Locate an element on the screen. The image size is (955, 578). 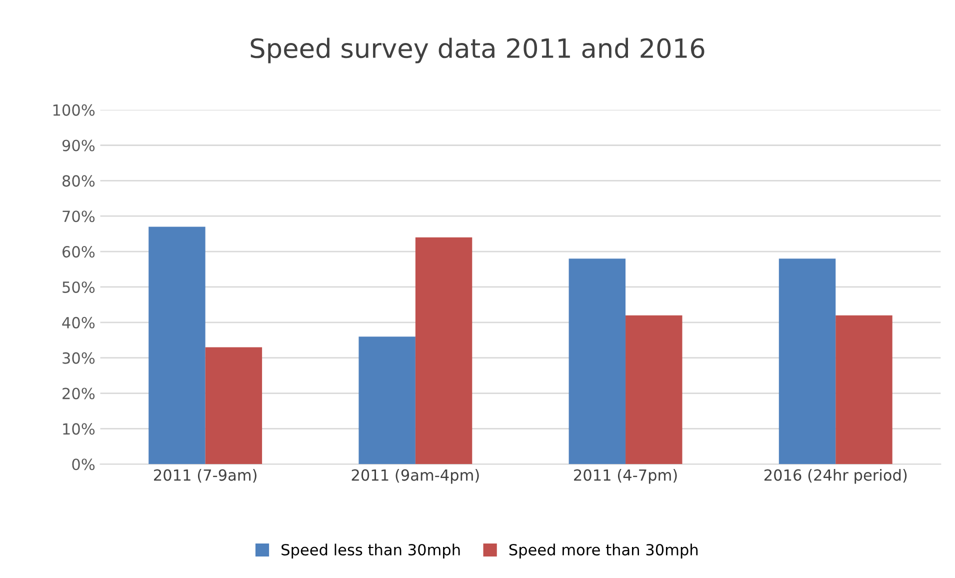
y-tick-label: 80% is located at coordinates (78, 181).